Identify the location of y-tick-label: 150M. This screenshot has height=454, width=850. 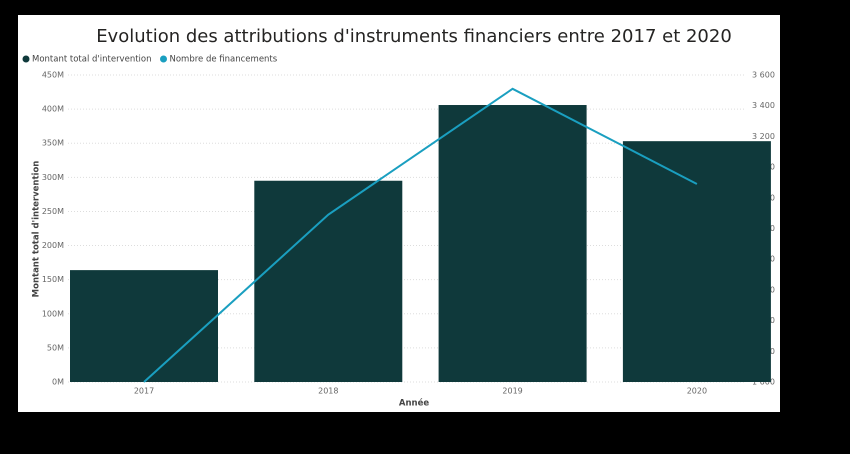
(53, 279).